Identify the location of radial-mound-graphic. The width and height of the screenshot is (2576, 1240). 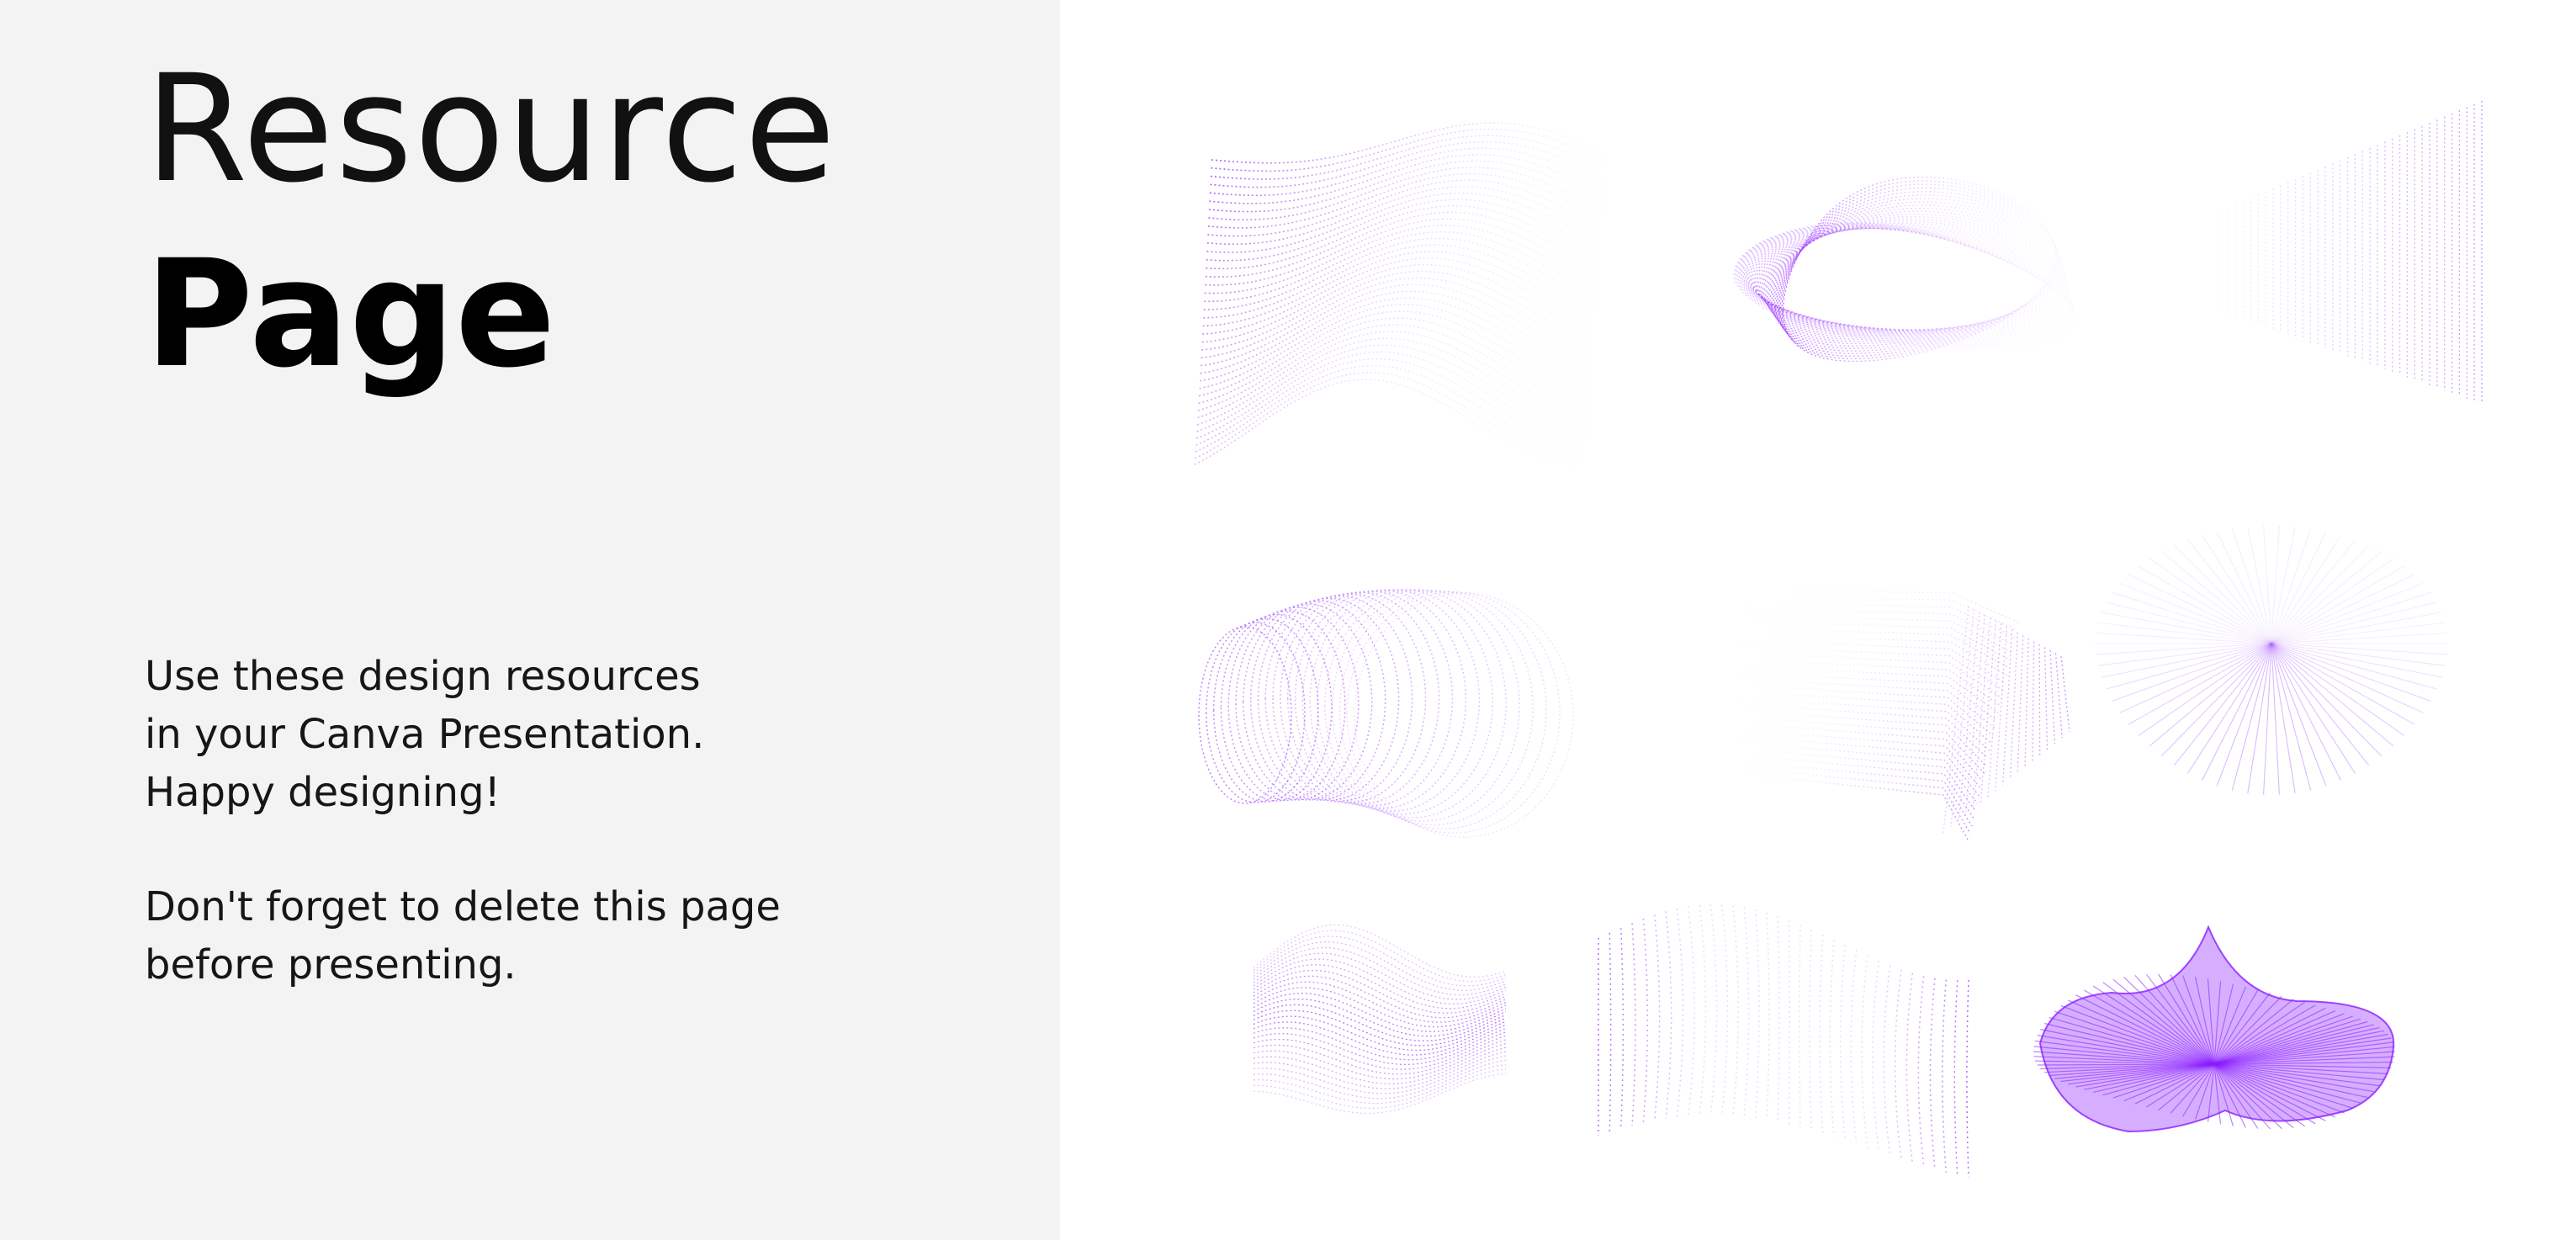
(2214, 1029).